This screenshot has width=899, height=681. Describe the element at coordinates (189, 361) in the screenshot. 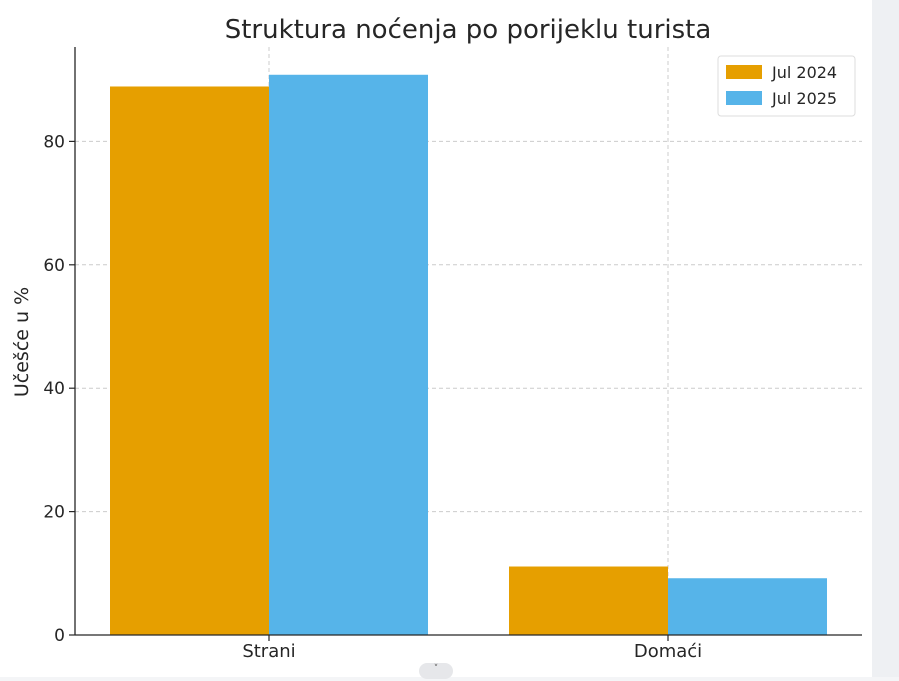

I see `bar-jul-2024-strani` at that location.